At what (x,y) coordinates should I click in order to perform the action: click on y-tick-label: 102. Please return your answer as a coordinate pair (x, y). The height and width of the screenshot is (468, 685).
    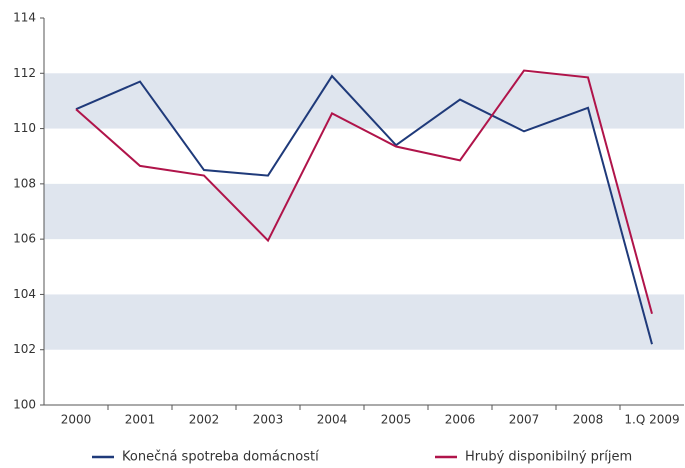
    Looking at the image, I should click on (24, 349).